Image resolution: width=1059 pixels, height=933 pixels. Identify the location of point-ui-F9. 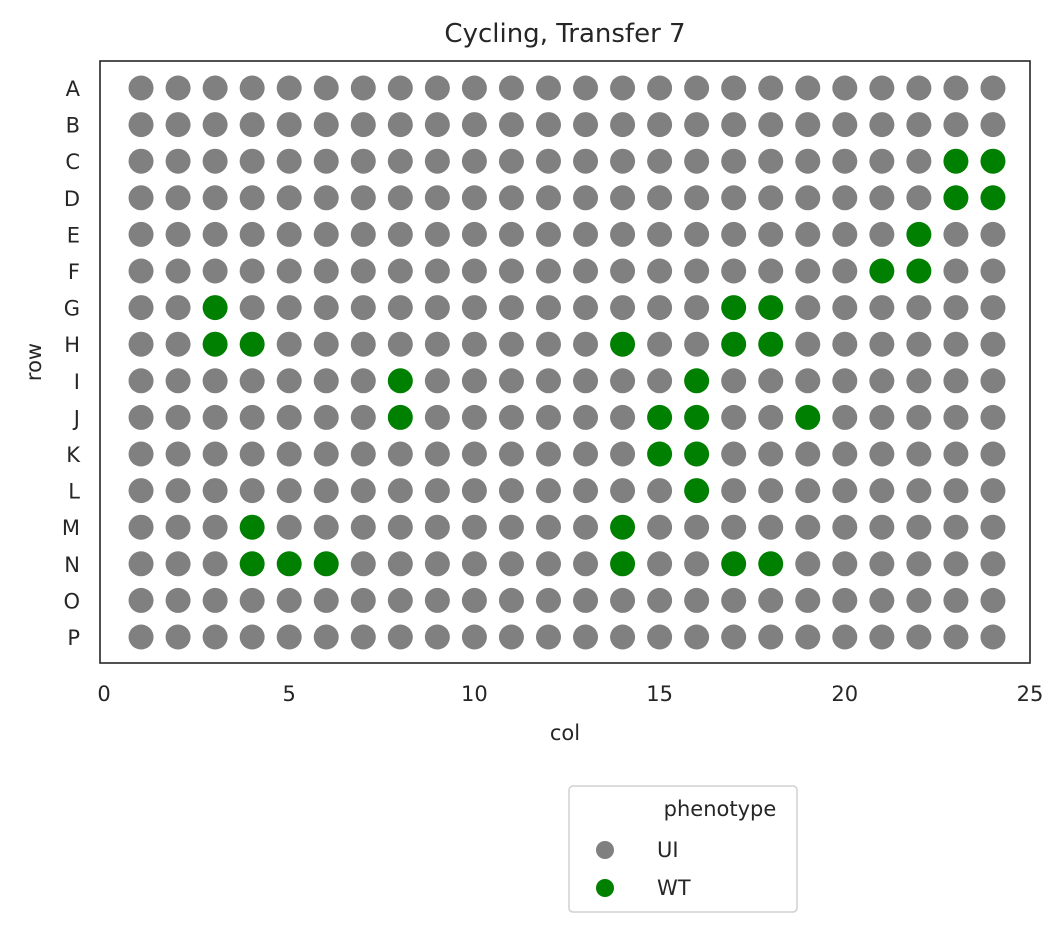
(437, 271).